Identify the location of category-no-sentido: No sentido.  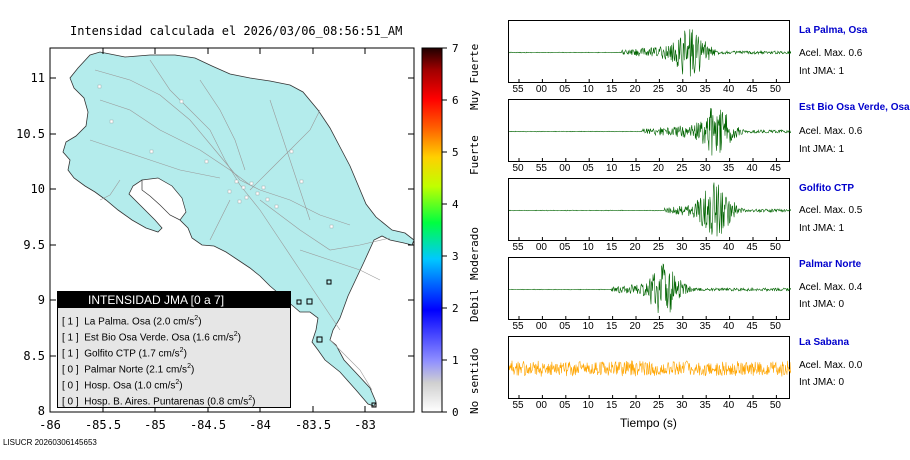
(474, 380).